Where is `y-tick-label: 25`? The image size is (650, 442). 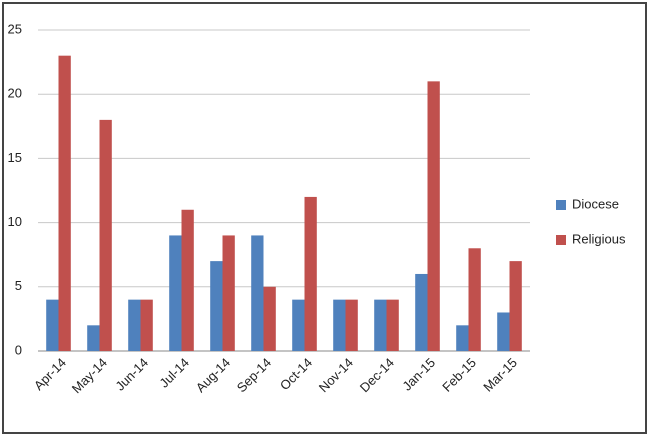
y-tick-label: 25 is located at coordinates (15, 28).